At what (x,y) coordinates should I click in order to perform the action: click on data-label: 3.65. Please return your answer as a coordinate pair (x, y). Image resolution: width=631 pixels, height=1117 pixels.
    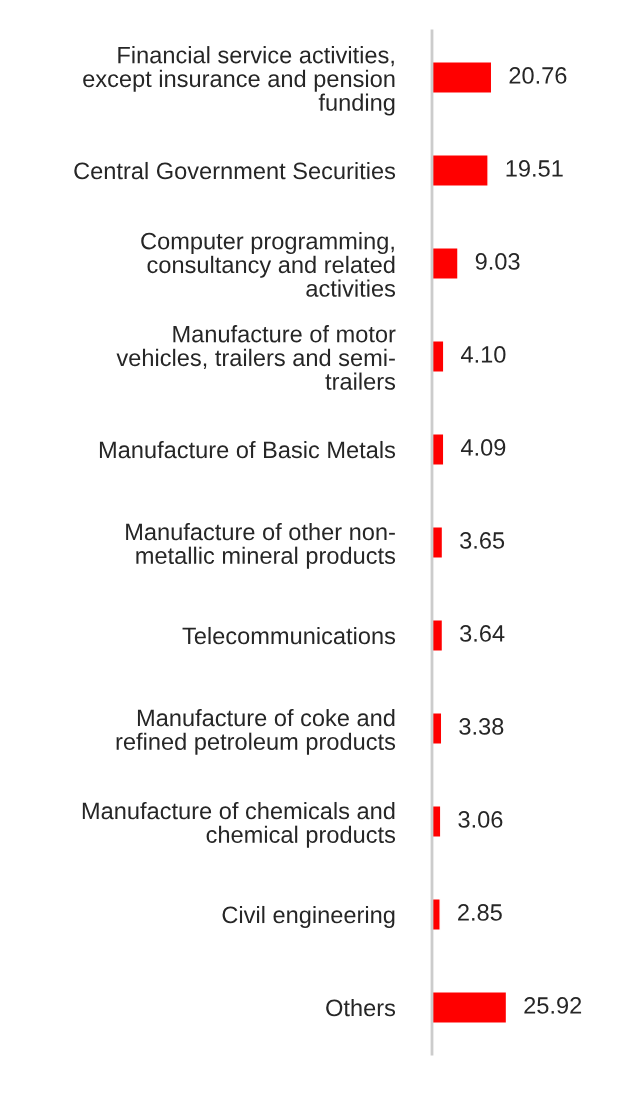
    Looking at the image, I should click on (482, 540).